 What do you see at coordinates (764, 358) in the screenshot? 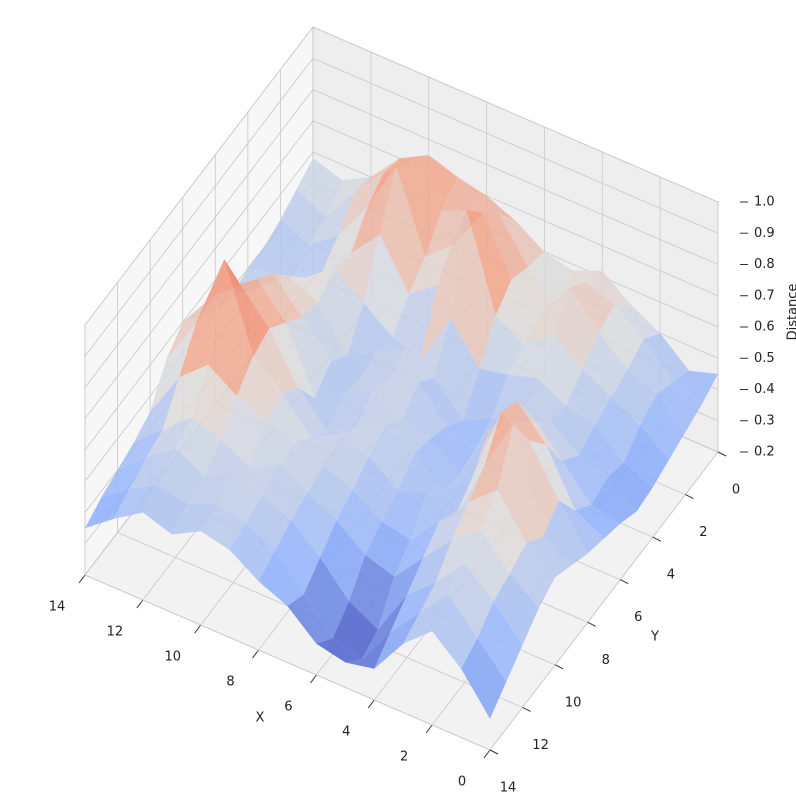
I see `z-tick-label: 0.5` at bounding box center [764, 358].